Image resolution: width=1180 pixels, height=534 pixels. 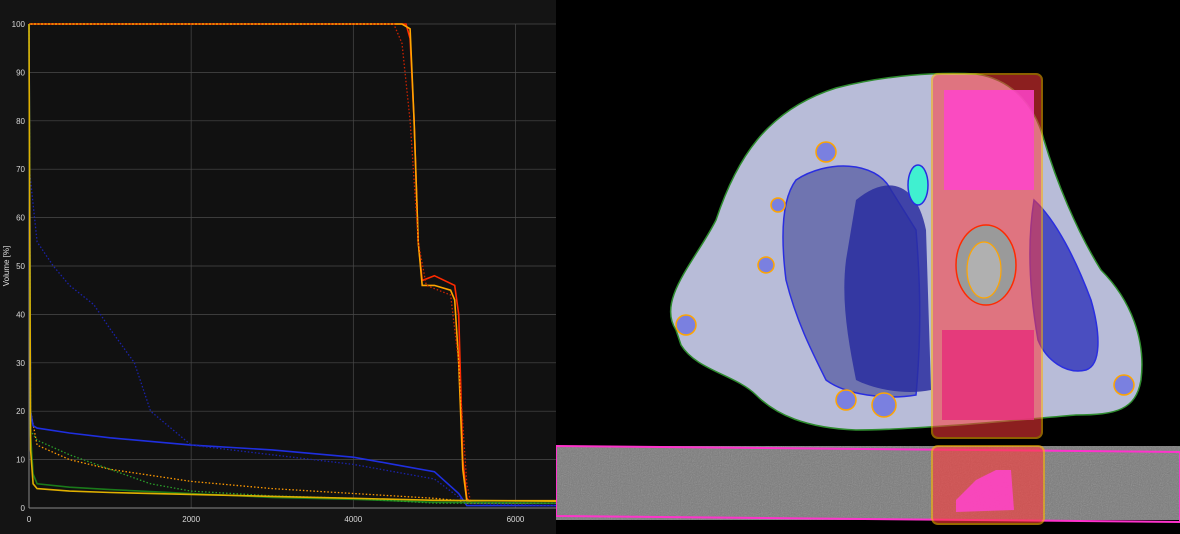 What do you see at coordinates (918, 185) in the screenshot?
I see `kidney-left` at bounding box center [918, 185].